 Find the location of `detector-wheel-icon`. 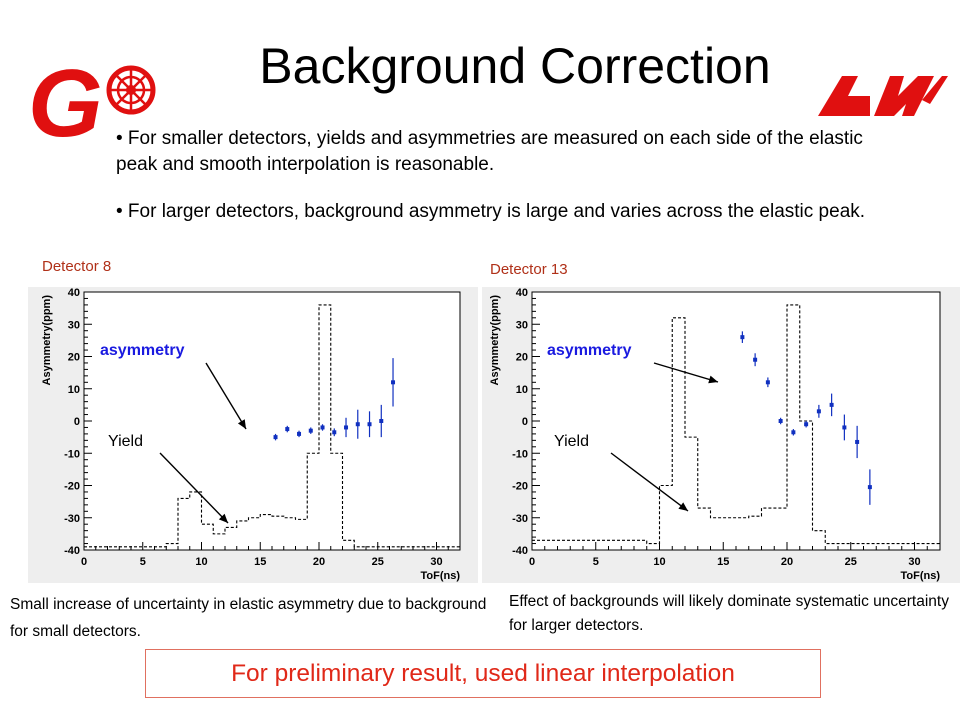

detector-wheel-icon is located at coordinates (131, 90).